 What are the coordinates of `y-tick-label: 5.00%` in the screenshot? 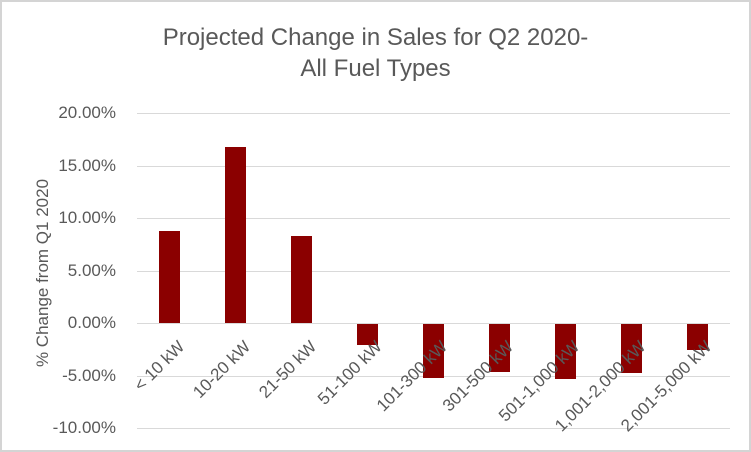 It's located at (91, 270).